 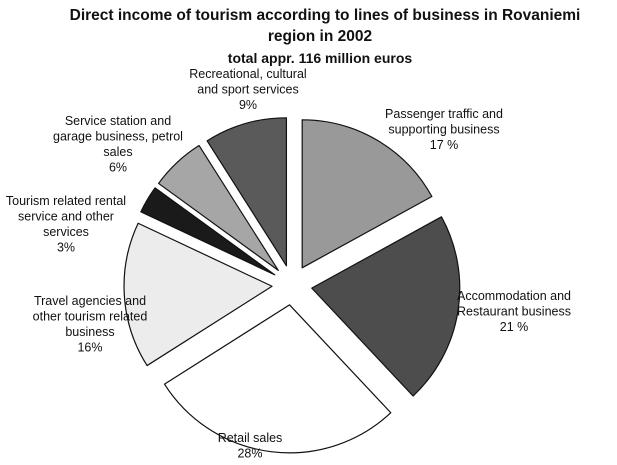 I want to click on chart-title-line-2: region in 2002, so click(x=320, y=36).